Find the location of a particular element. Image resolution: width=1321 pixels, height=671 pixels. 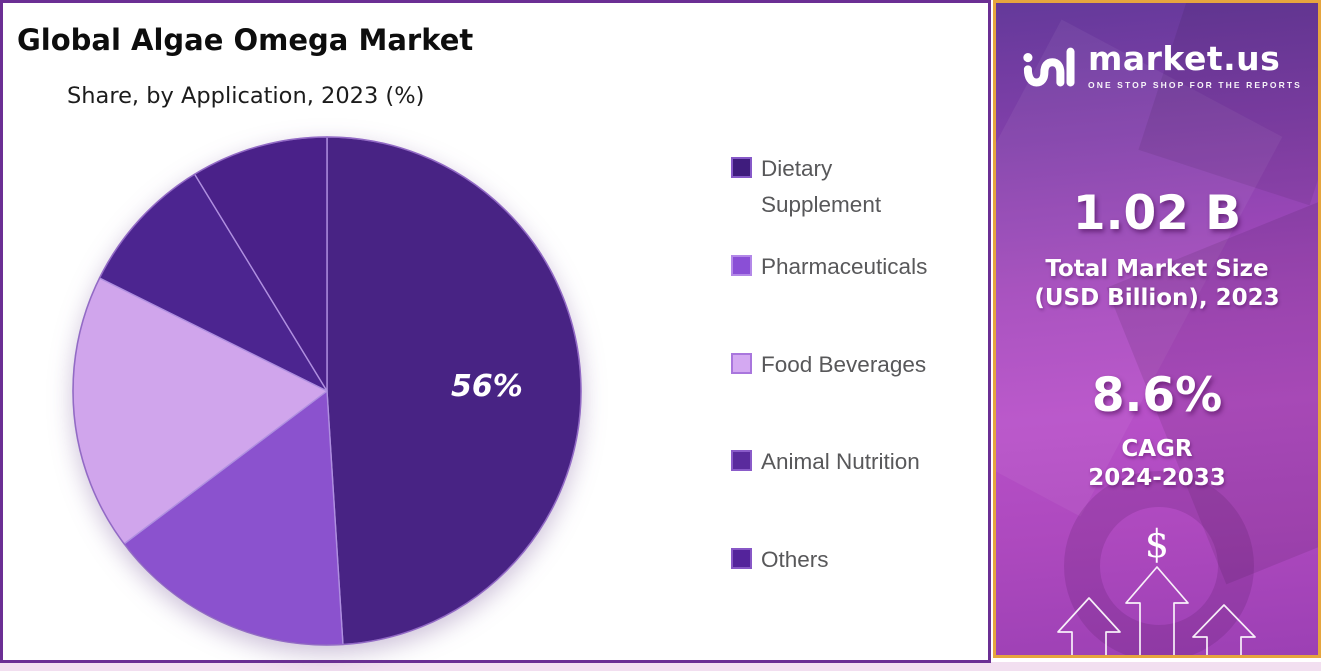

cagr-value: 8.6% is located at coordinates (1157, 395).